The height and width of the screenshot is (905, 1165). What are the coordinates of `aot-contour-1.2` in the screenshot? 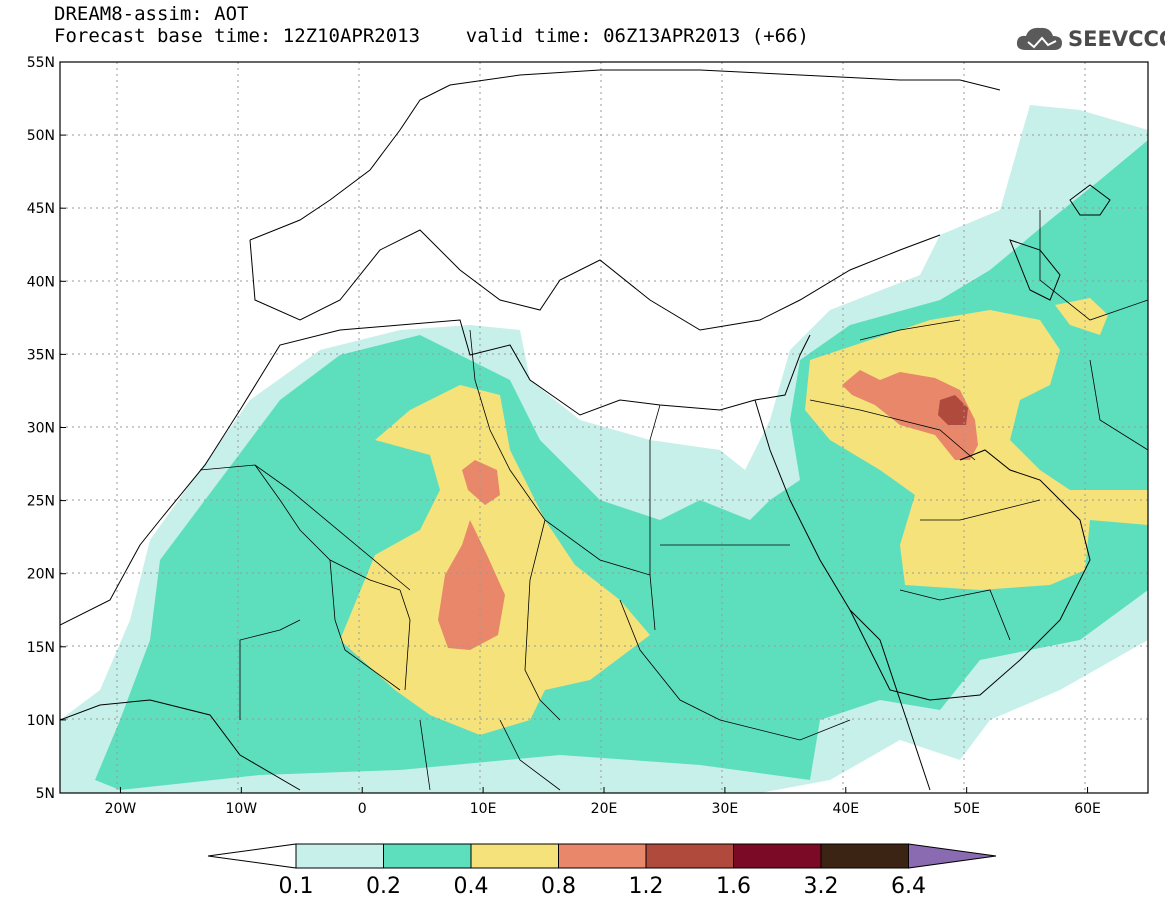 It's located at (953, 410).